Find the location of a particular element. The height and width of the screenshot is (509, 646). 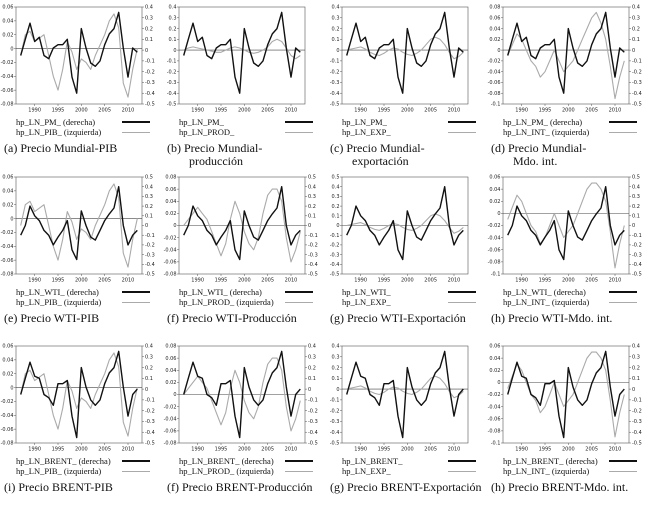

chart-legend: hp_LN_PM_ hp_LN_PROD_ is located at coordinates (249, 127).